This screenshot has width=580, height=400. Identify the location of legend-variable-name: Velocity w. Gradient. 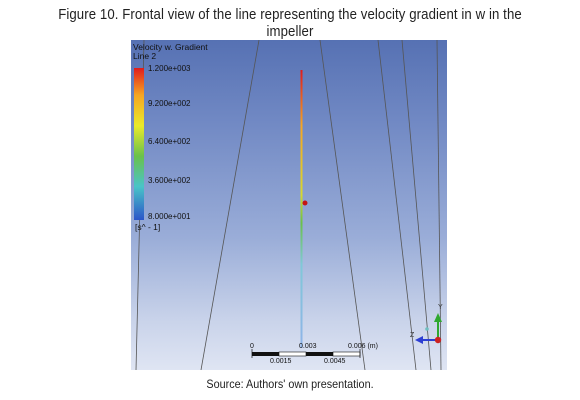
(170, 47).